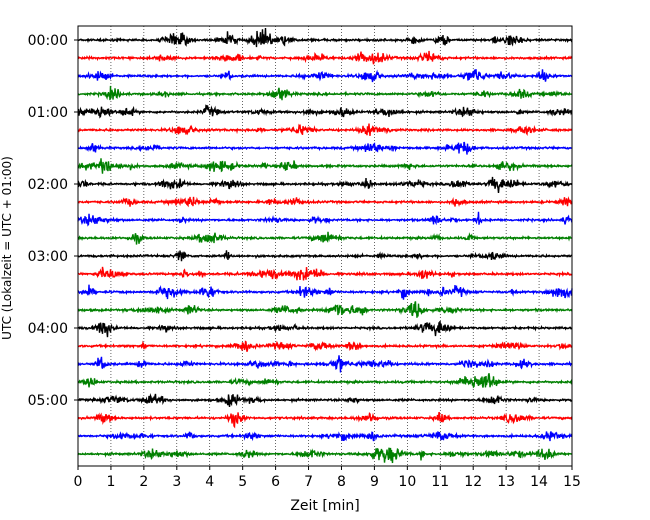  Describe the element at coordinates (327, 478) in the screenshot. I see `x-axis-ticks: 0 1 2 3 4 5 6 7 8 9 10 11 12 13 14 15` at that location.